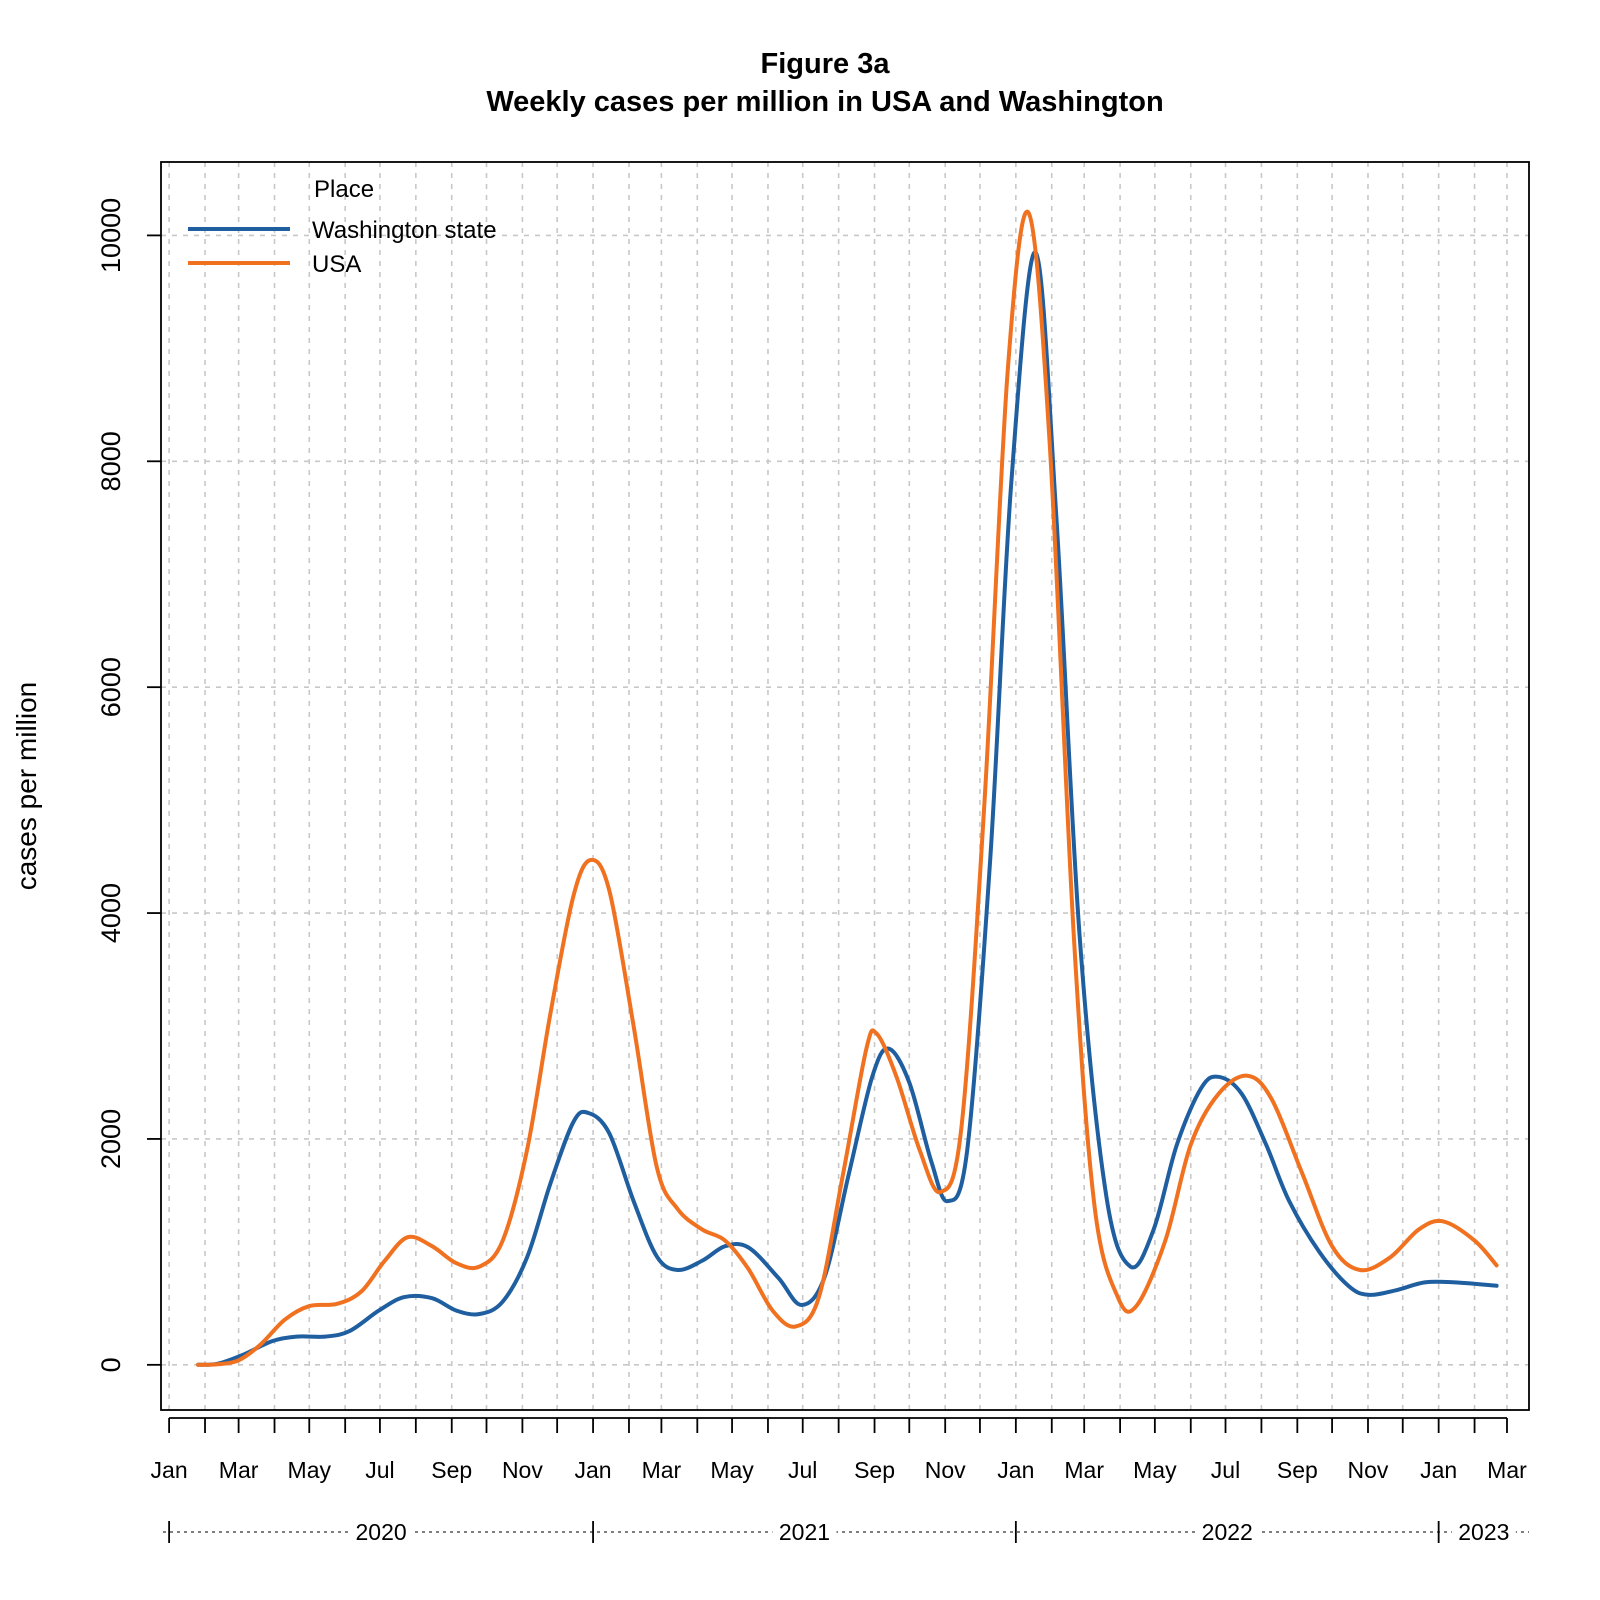 The image size is (1600, 1600). I want to click on y-tick-label: 0, so click(111, 1364).